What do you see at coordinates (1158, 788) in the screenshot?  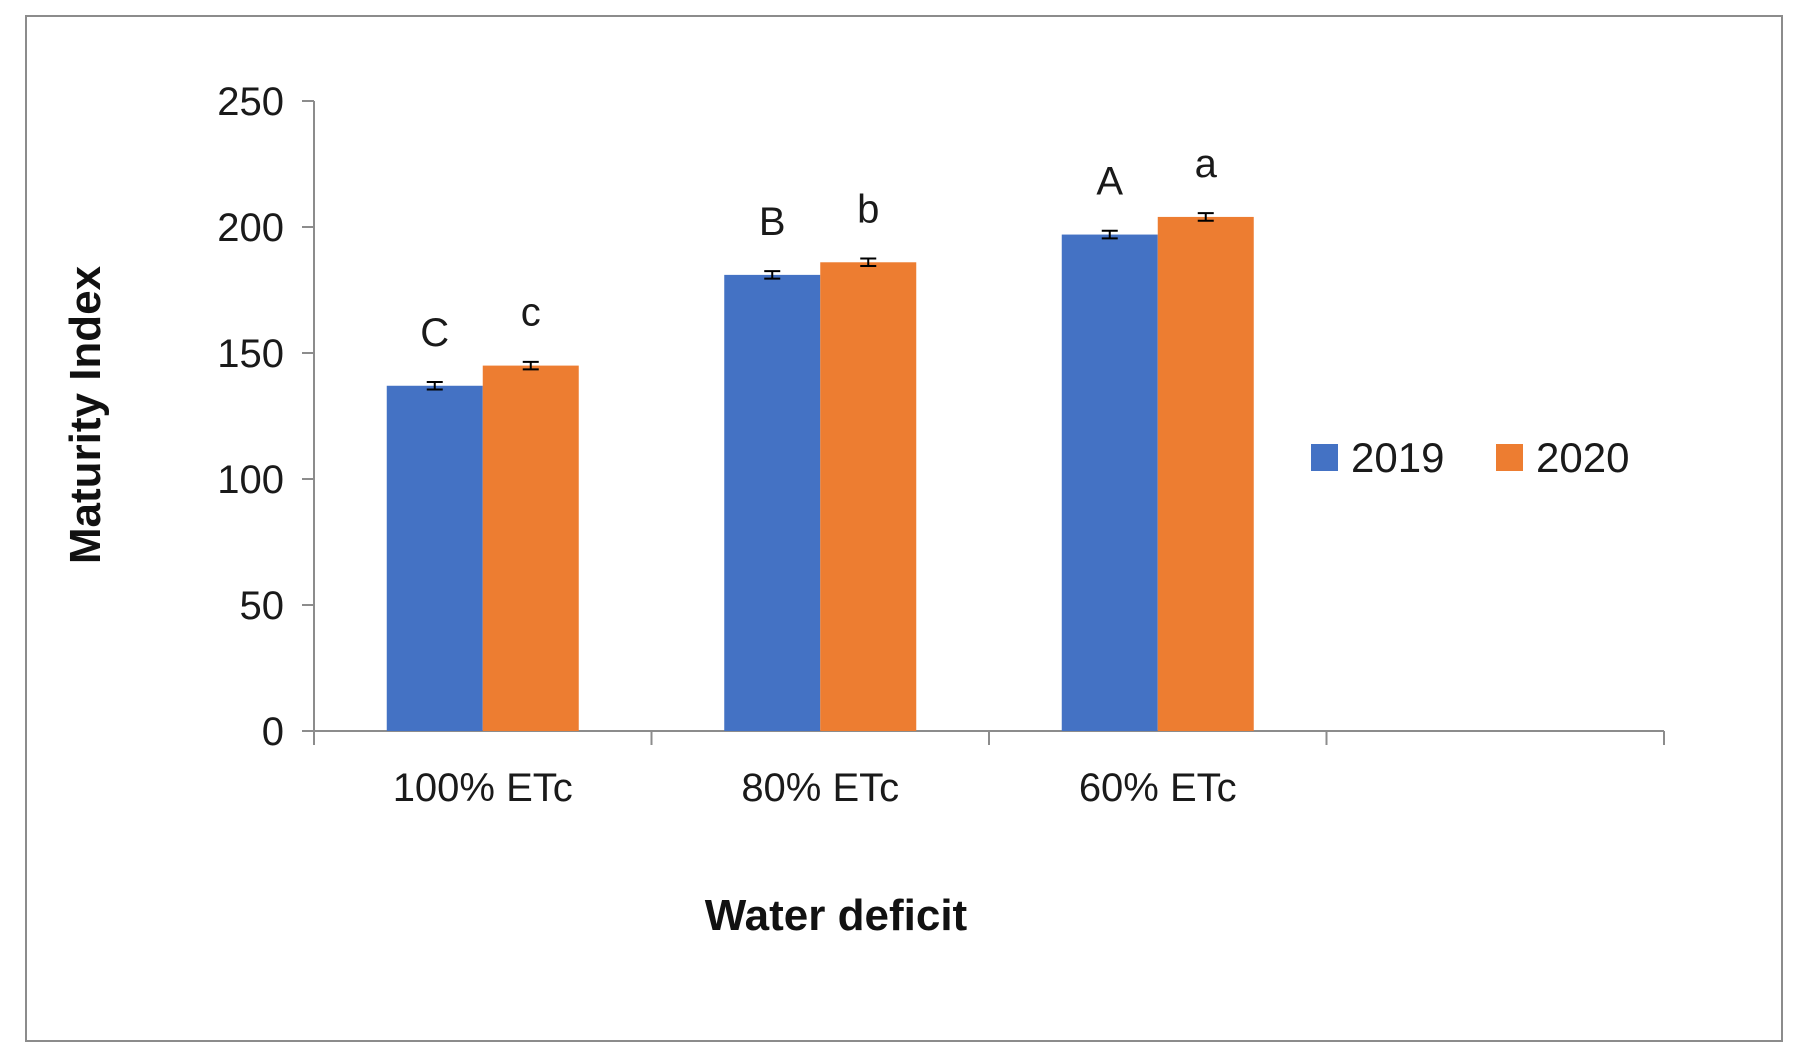 I see `x-tick-label: 60% ETc` at bounding box center [1158, 788].